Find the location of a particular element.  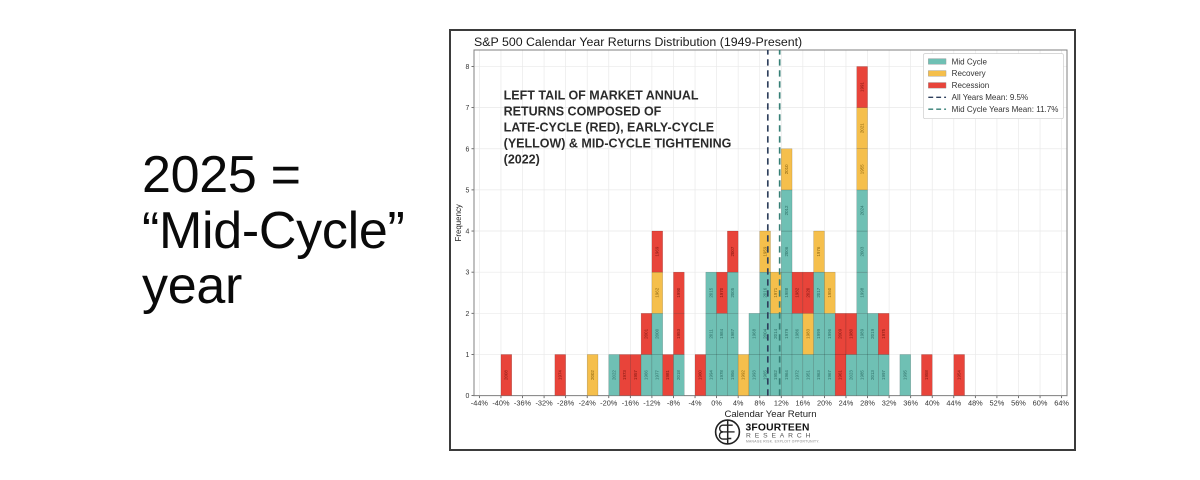

svg-text: 4 is located at coordinates (468, 232).